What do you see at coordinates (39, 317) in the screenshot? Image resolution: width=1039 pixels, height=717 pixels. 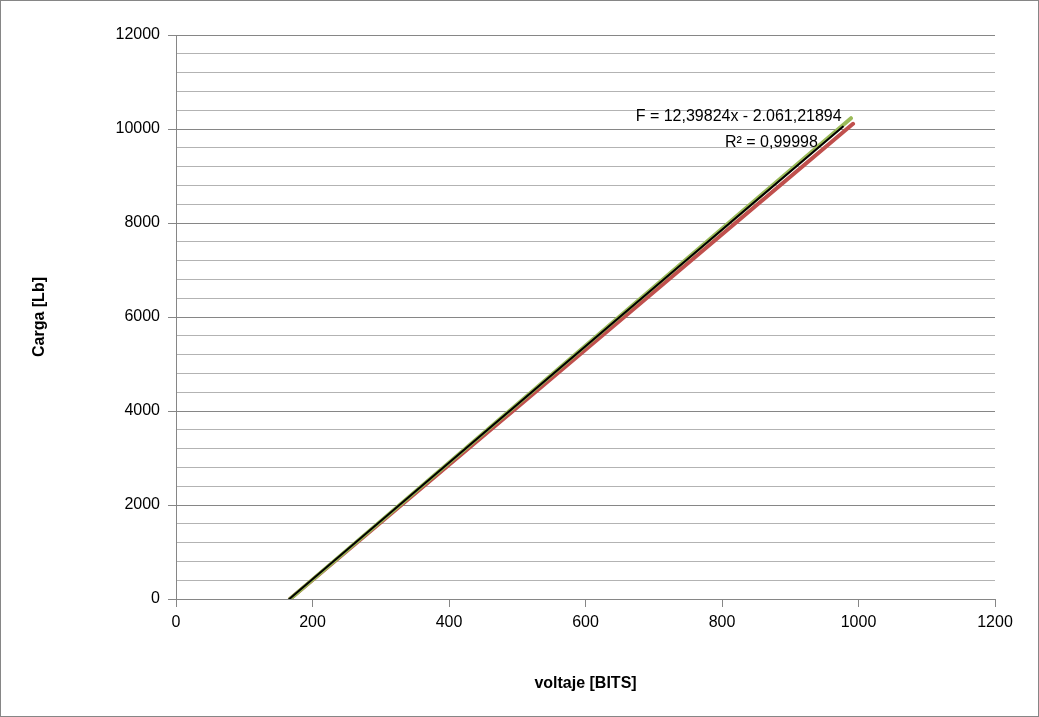 I see `y-axis-title: Carga [Lb]` at bounding box center [39, 317].